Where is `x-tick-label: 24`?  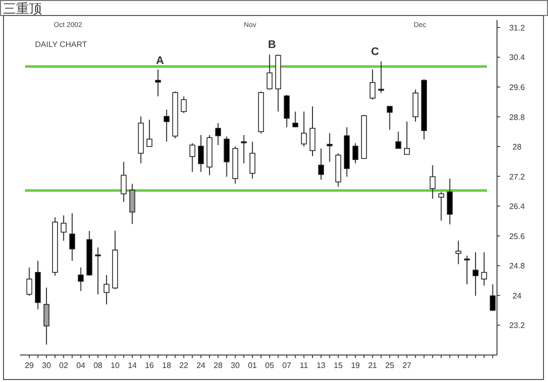 x-tick-label: 24 is located at coordinates (201, 365).